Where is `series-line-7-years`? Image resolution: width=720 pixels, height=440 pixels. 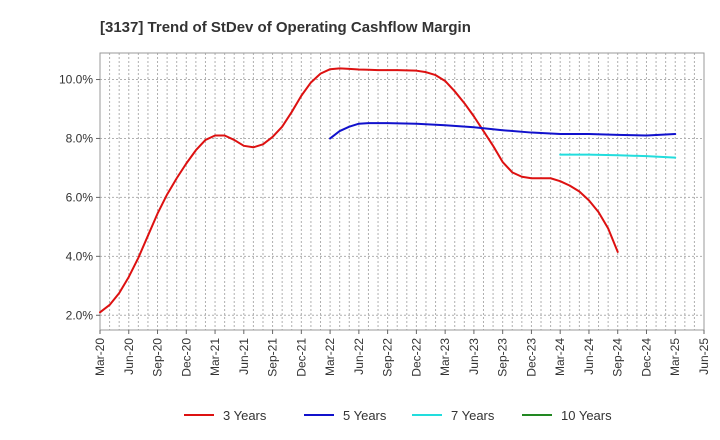 series-line-7-years is located at coordinates (618, 156).